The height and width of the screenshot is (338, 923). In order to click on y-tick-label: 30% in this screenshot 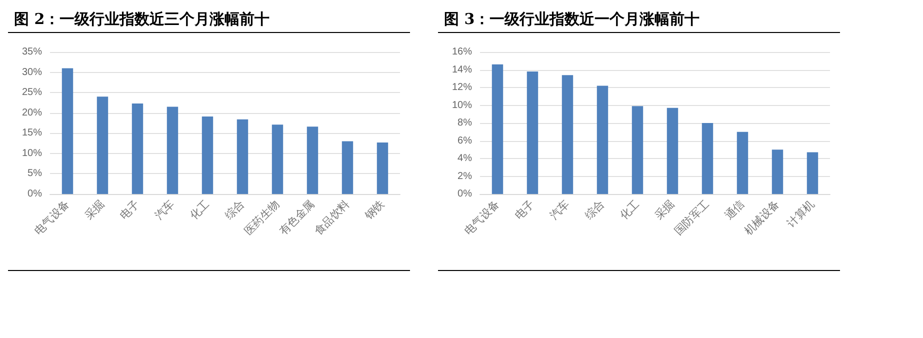, I will do `click(32, 72)`.